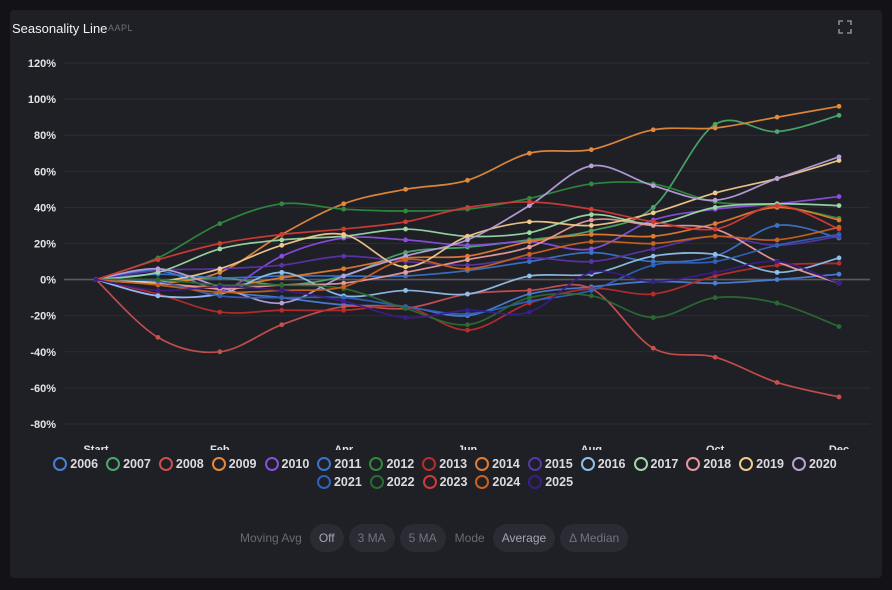  I want to click on legend-label: 2024, so click(506, 482).